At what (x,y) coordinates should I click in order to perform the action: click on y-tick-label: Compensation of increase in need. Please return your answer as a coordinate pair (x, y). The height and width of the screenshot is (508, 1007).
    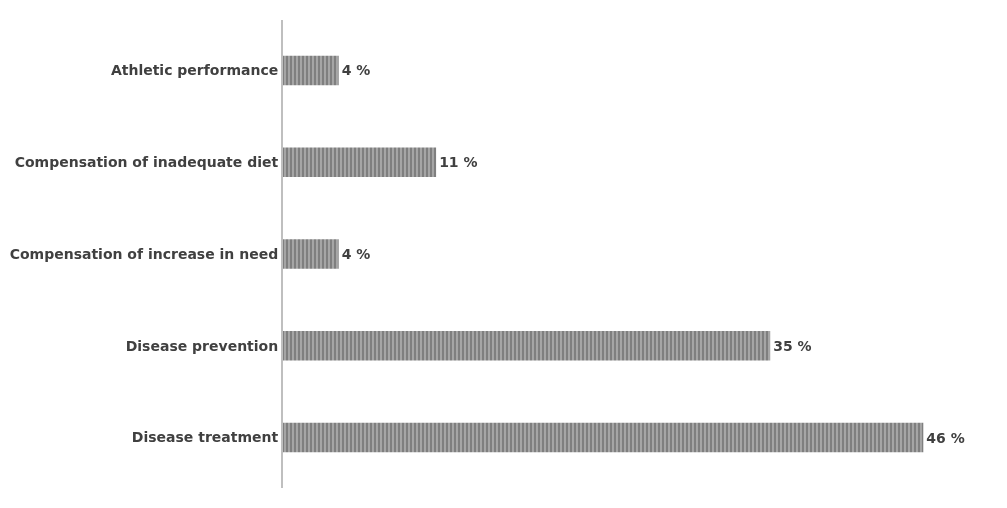
    Looking at the image, I should click on (144, 253).